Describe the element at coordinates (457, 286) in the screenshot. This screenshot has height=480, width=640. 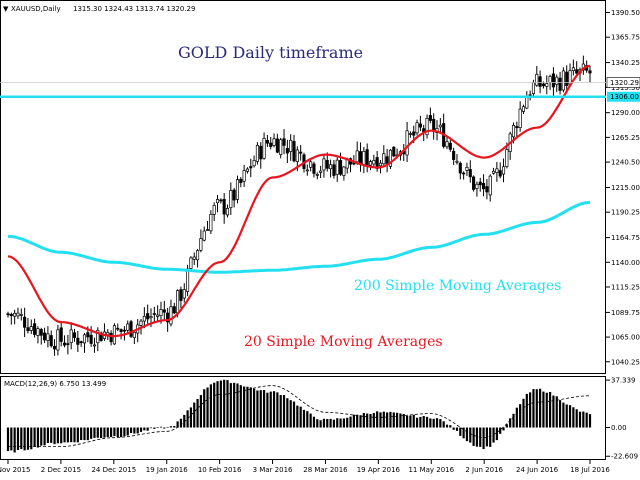
I see `sma200-annotation: 200 Simple Moving Averages` at that location.